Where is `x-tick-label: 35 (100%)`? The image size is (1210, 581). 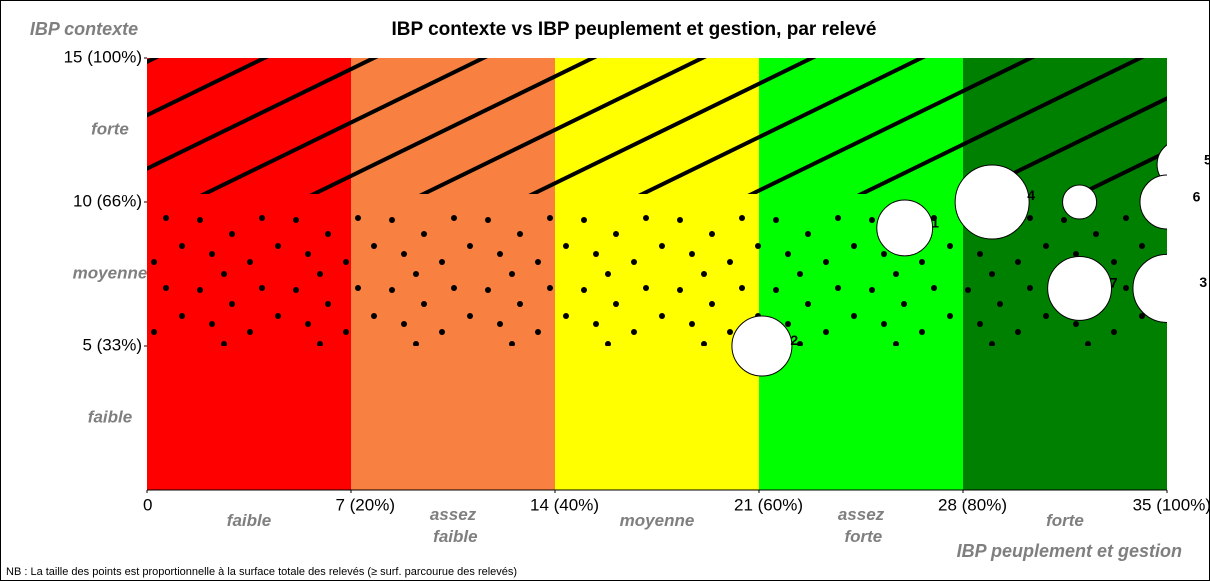
x-tick-label: 35 (100%) is located at coordinates (1171, 504).